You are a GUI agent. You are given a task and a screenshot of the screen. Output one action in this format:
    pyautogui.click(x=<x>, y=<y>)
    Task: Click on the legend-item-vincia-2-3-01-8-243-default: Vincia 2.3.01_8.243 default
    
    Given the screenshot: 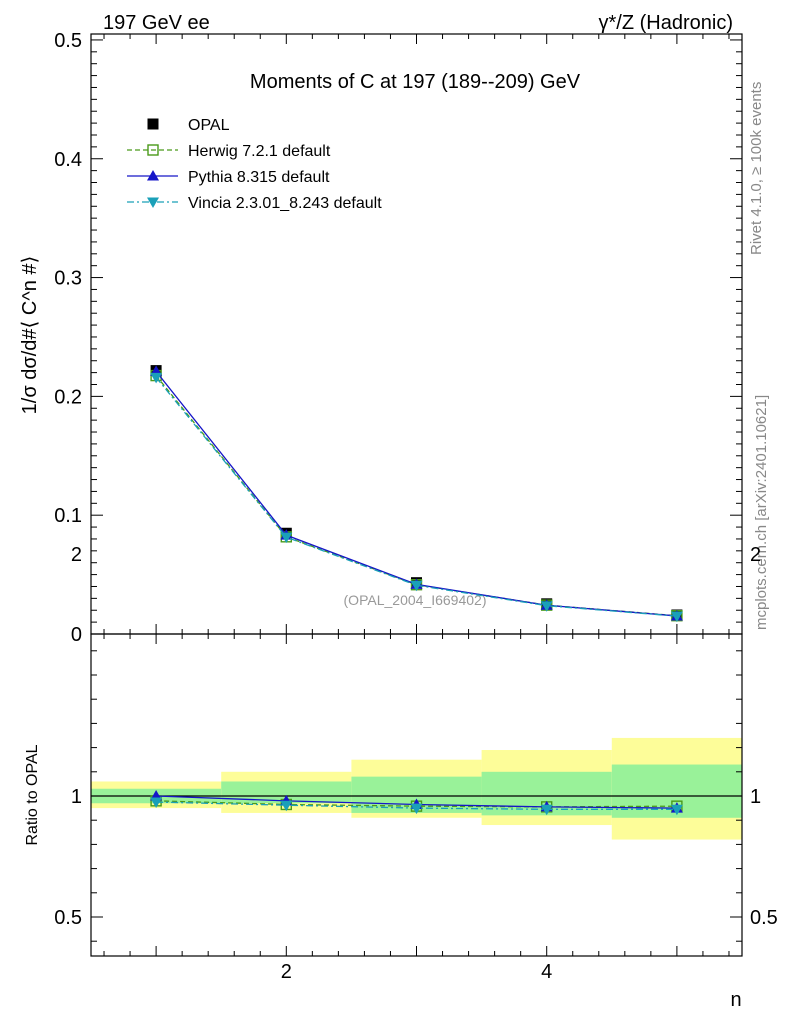 What is the action you would take?
    pyautogui.click(x=254, y=203)
    